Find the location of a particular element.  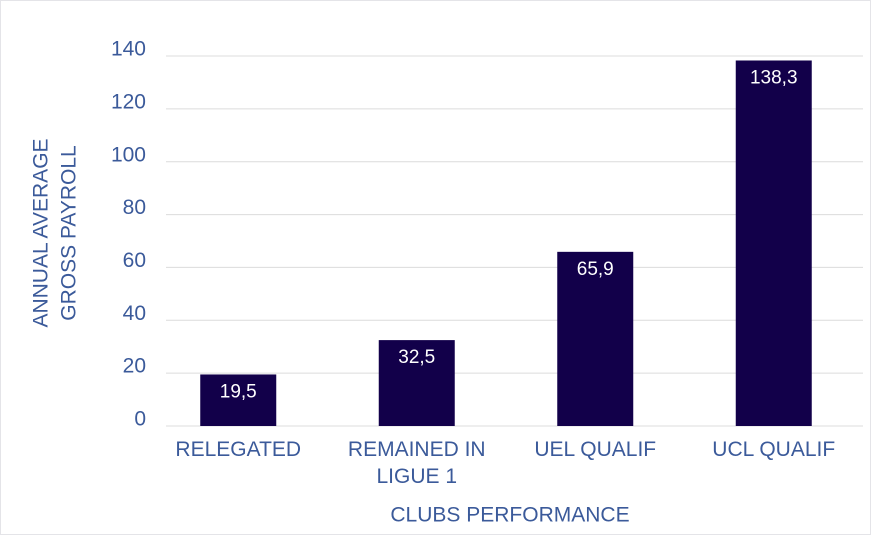

y-tick-label: 0 is located at coordinates (140, 419).